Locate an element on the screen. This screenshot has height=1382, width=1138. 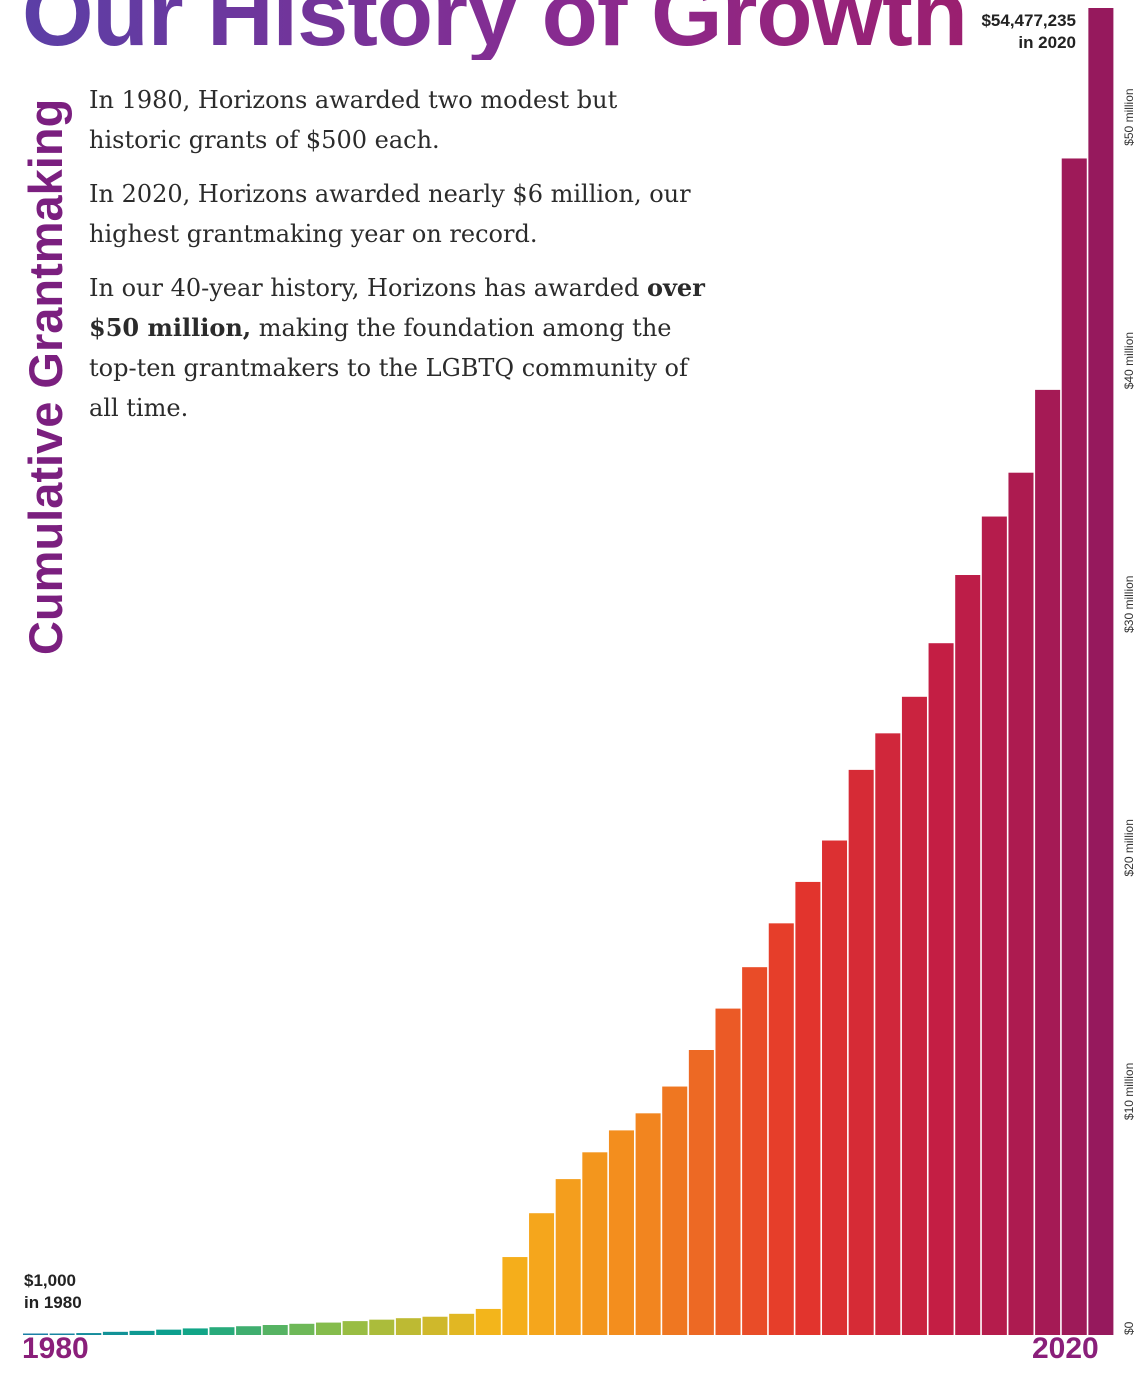
bar-1998 is located at coordinates (515, 1296).